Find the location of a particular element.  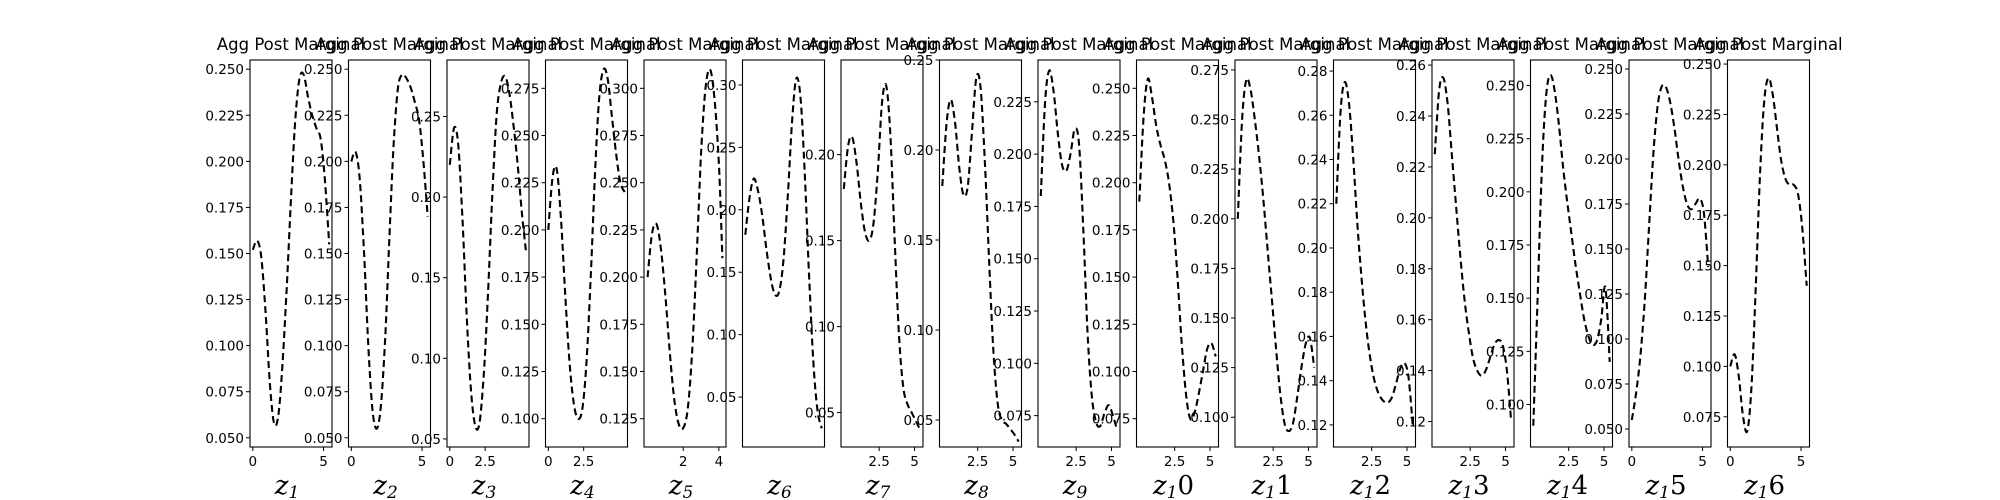

x-axis-label: z10 is located at coordinates (1173, 485).